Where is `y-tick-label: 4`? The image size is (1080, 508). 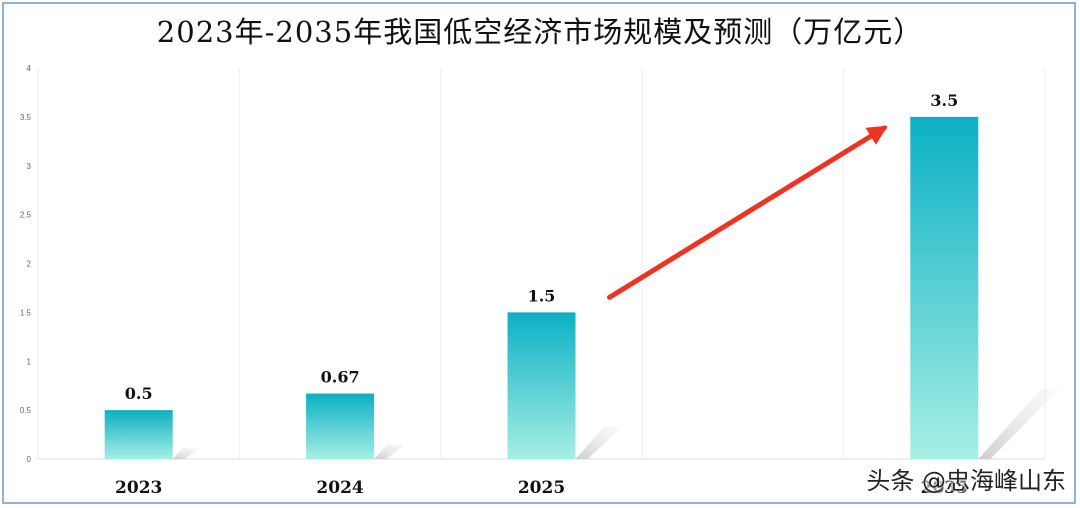
y-tick-label: 4 is located at coordinates (29, 68).